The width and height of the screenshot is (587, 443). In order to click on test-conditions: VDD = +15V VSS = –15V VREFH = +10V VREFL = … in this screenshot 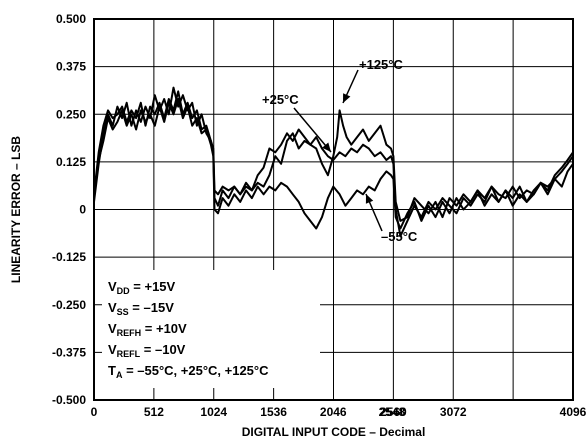, I will do `click(211, 329)`.